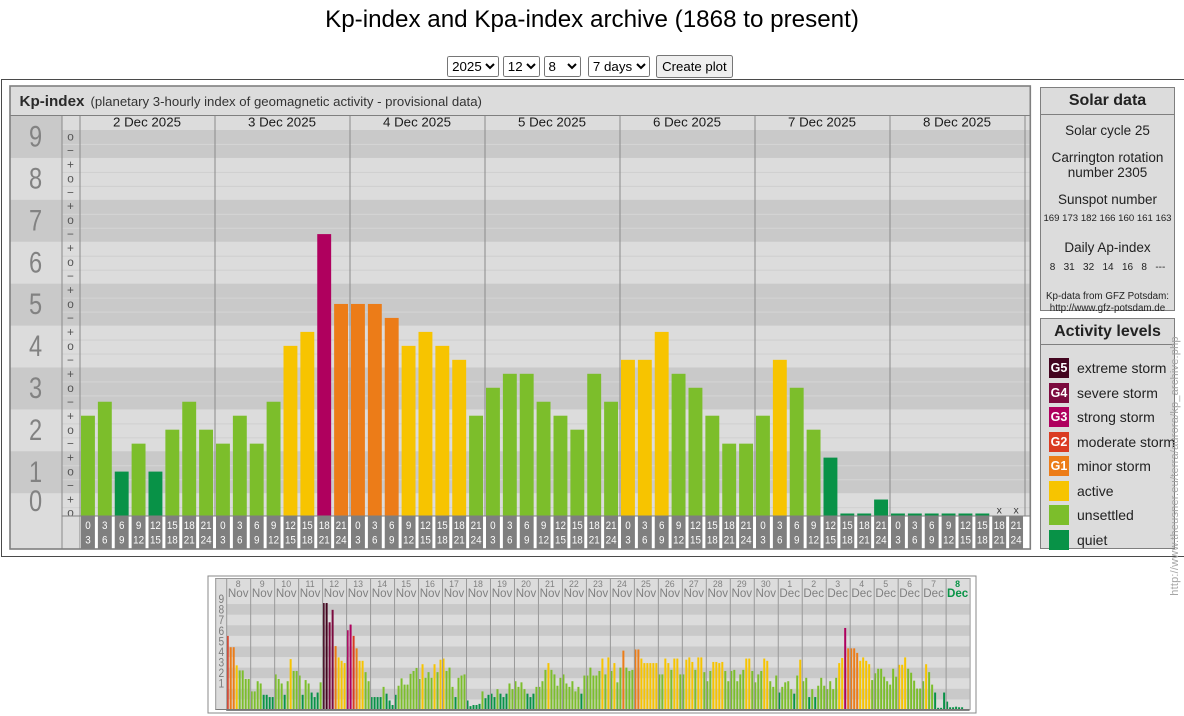 This screenshot has height=716, width=1184. Describe the element at coordinates (766, 584) in the screenshot. I see `svg-text: 30` at that location.